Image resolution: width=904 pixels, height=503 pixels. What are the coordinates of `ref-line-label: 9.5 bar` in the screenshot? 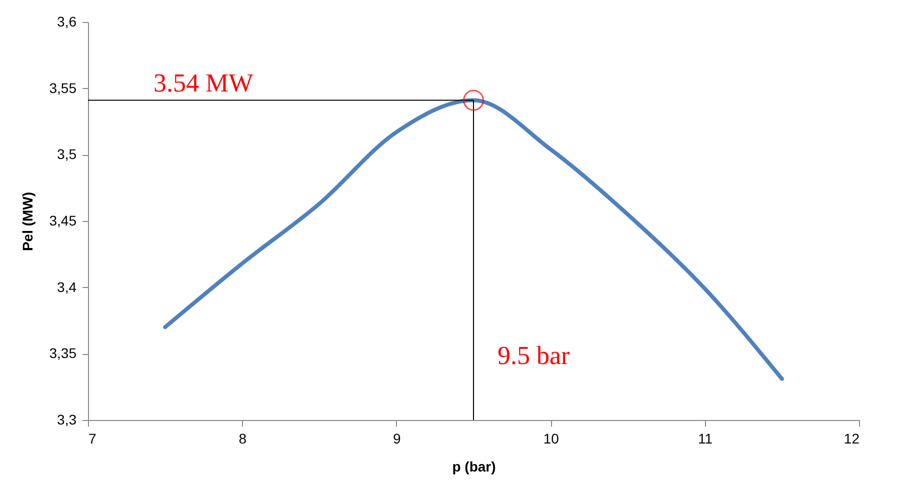 It's located at (534, 355).